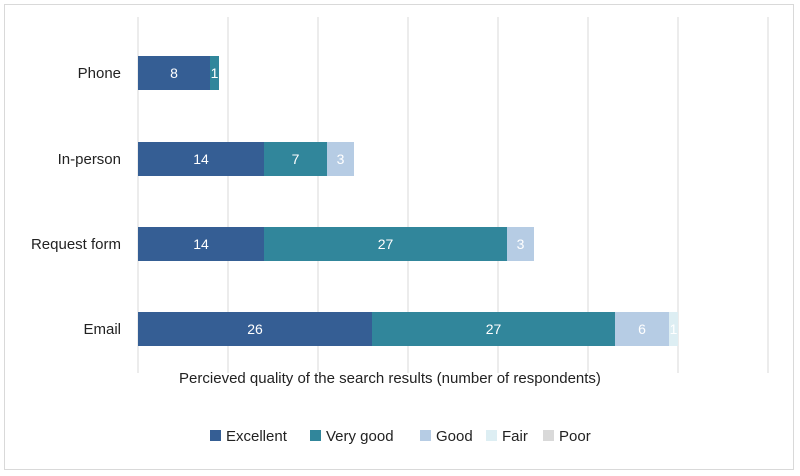 The height and width of the screenshot is (476, 800). I want to click on bar-in-person-very-good, so click(295, 159).